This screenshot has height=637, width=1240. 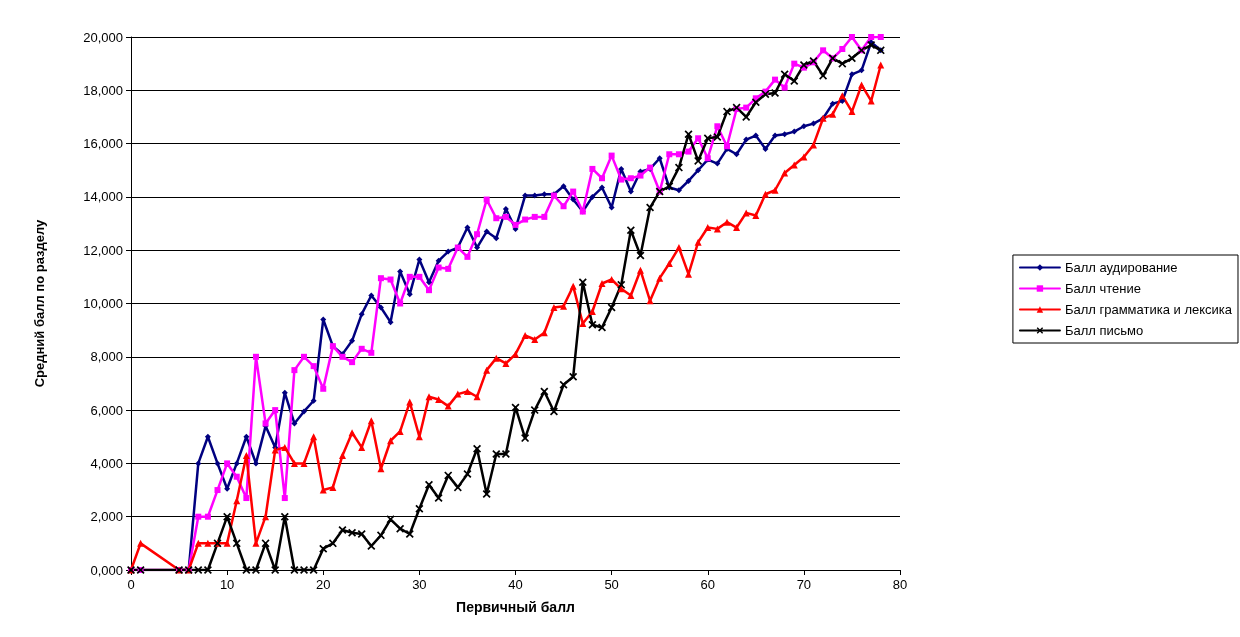 I want to click on y-tick-label: 6,000, so click(x=106, y=410).